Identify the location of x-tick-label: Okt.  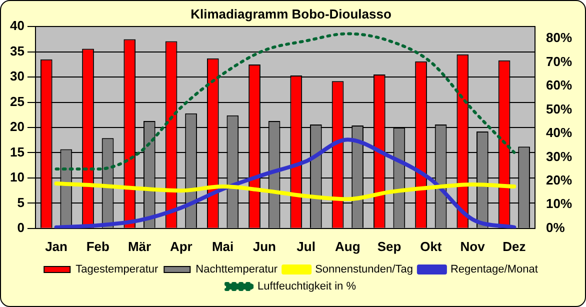
(431, 246).